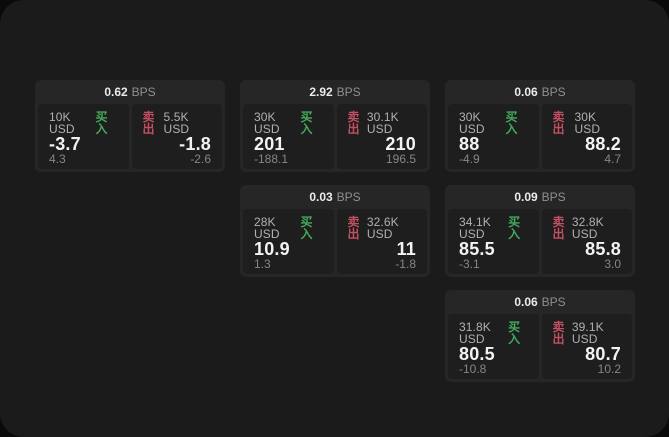 The image size is (669, 437). Describe the element at coordinates (603, 354) in the screenshot. I see `sell-price: 80.7` at that location.